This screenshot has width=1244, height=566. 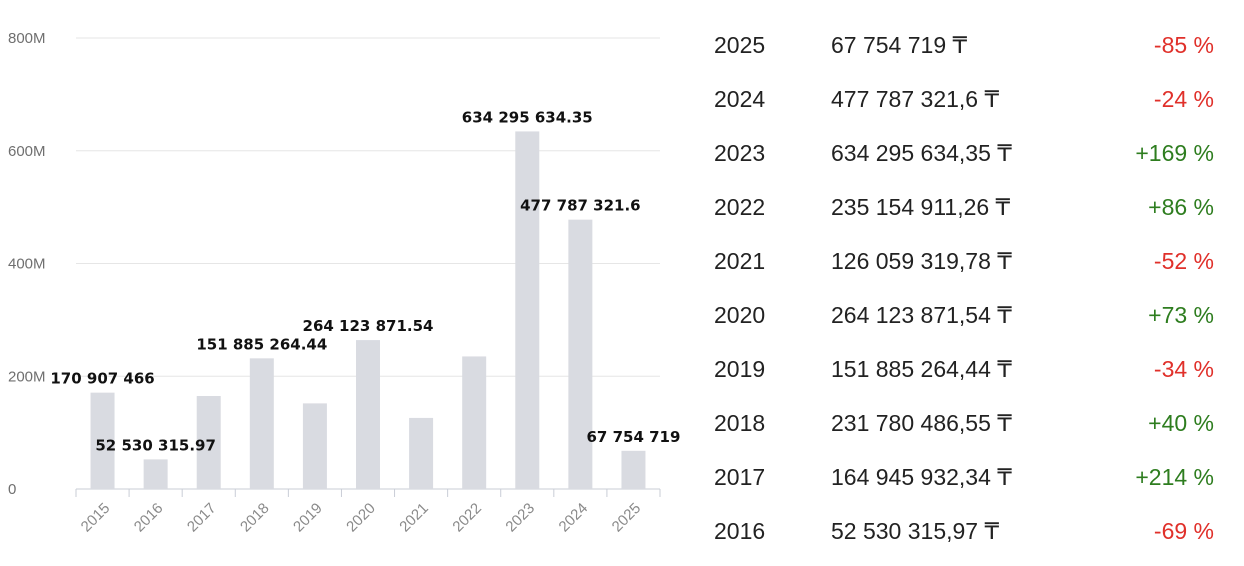 I want to click on x-tick-label: 2023, so click(x=520, y=518).